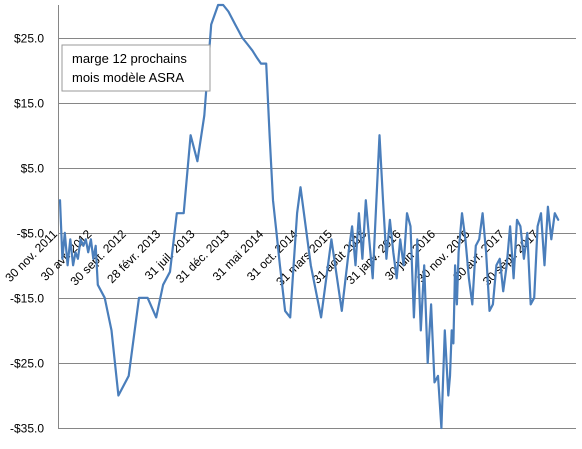  What do you see at coordinates (27, 429) in the screenshot?
I see `y-tick-label: -$35.0` at bounding box center [27, 429].